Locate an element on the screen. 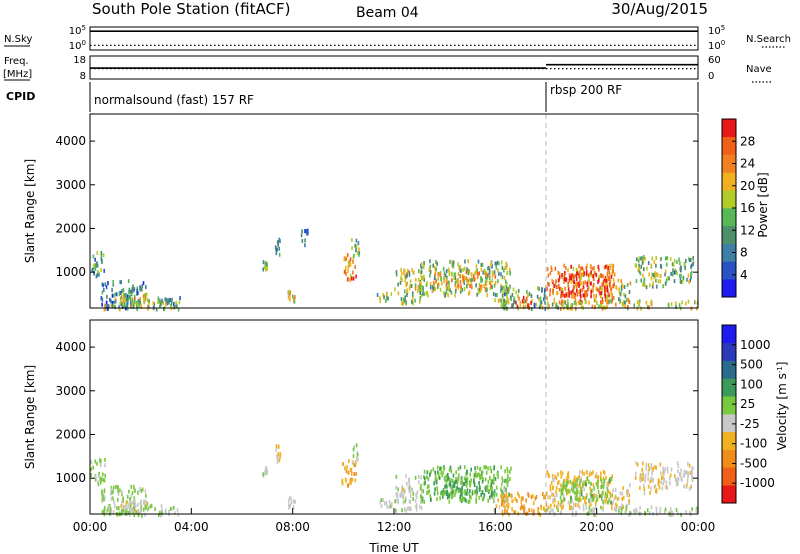  sky-panel-frame is located at coordinates (394, 38).